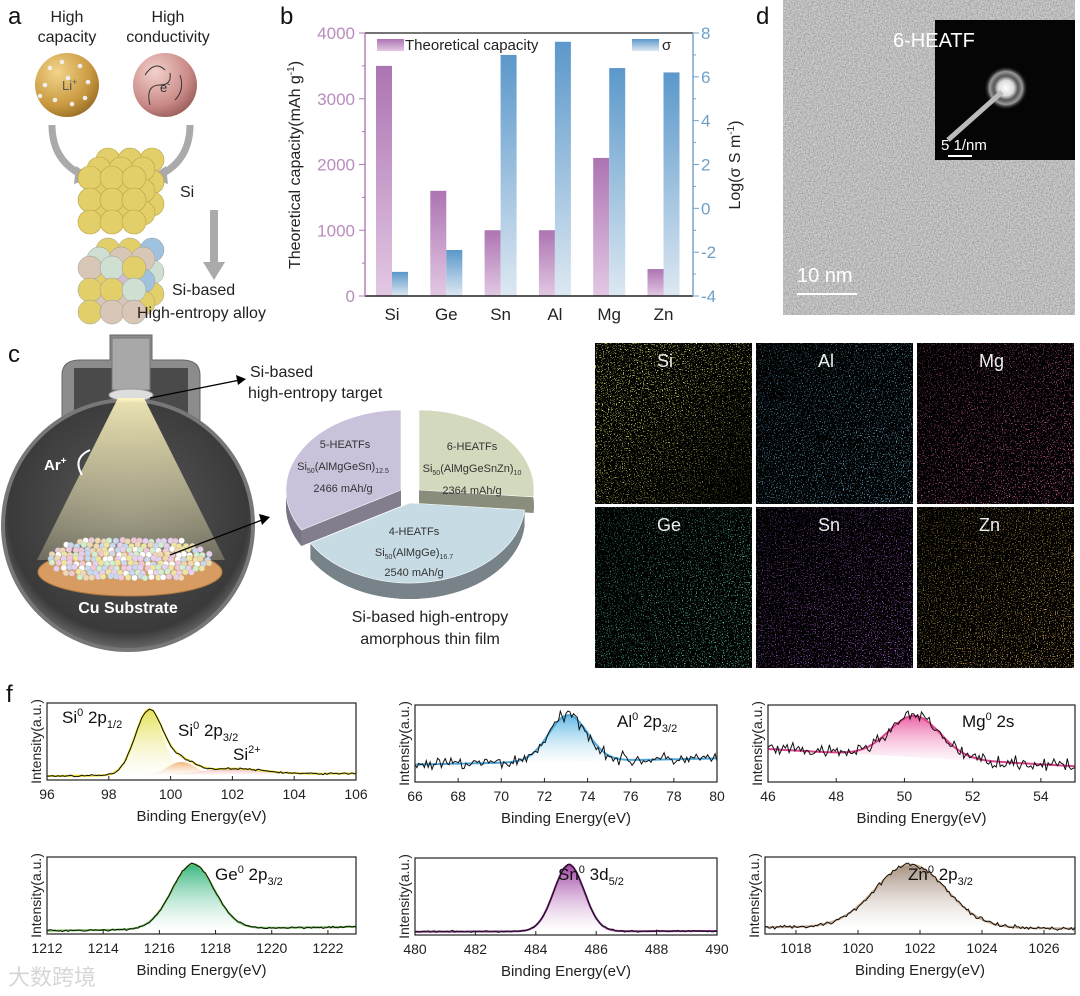  What do you see at coordinates (929, 157) in the screenshot?
I see `panel-d-tem-image: 6-HEATF 5 1/nm 10 nm` at bounding box center [929, 157].